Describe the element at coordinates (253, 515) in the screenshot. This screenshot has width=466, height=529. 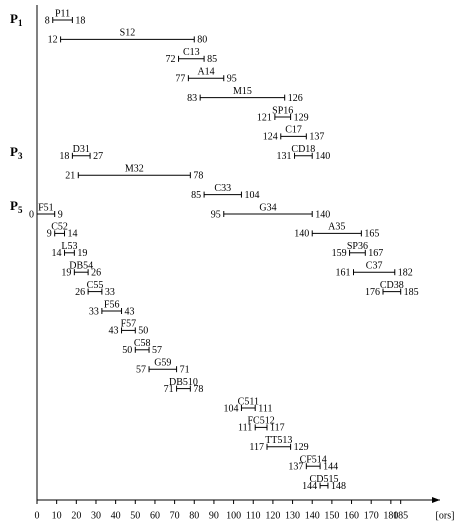
I see `x-tick-label: 110` at that location.